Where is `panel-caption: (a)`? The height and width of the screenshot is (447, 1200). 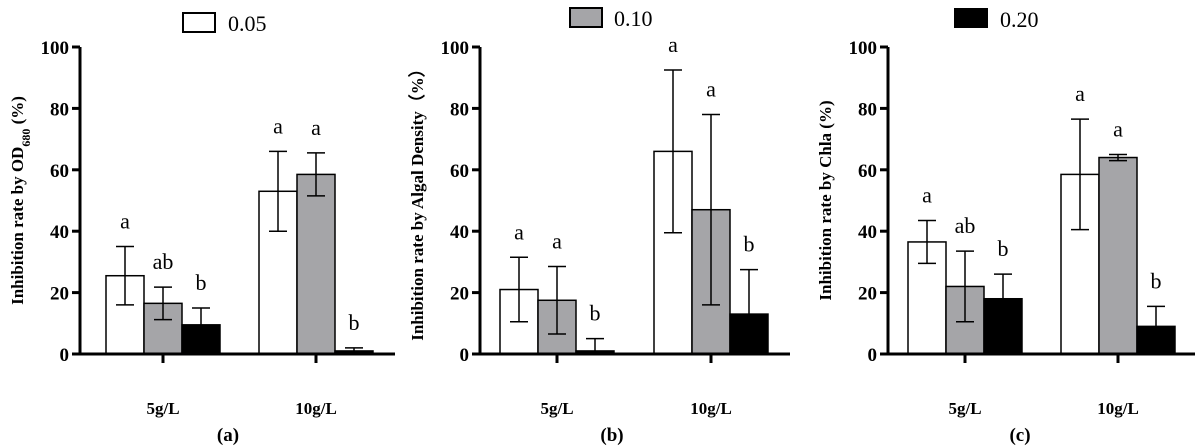 panel-caption: (a) is located at coordinates (228, 435).